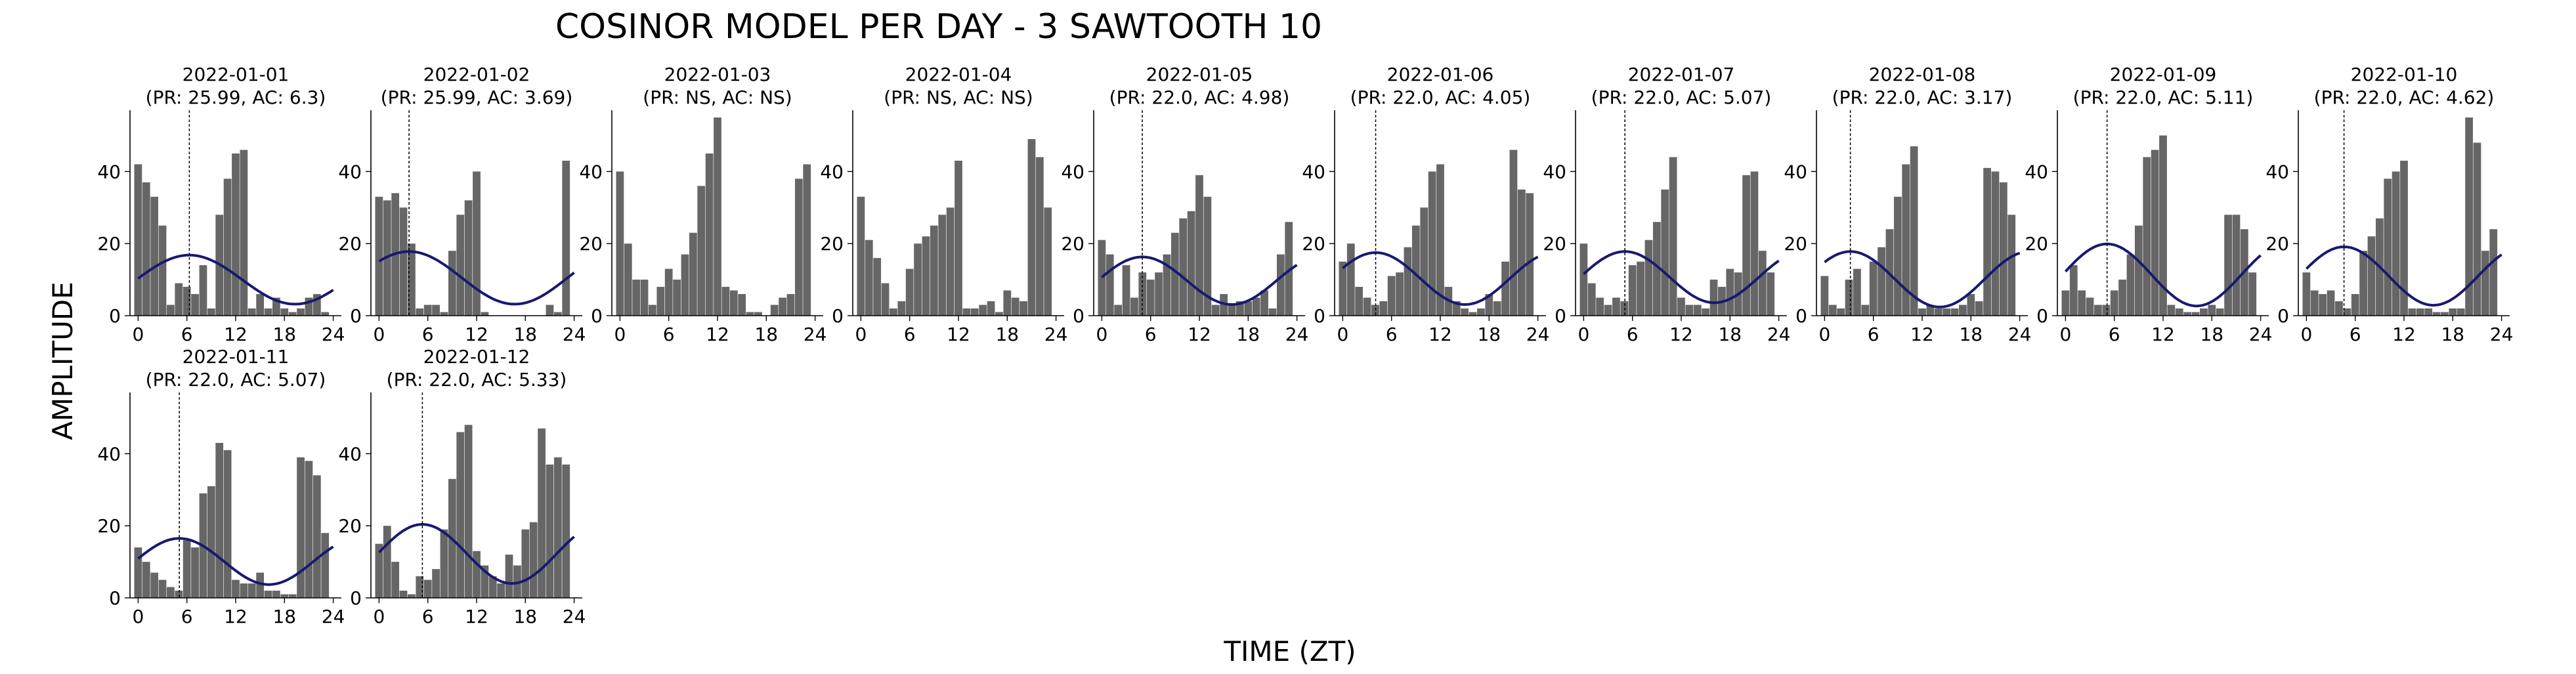 The width and height of the screenshot is (2576, 674). What do you see at coordinates (2277, 171) in the screenshot?
I see `y-tick-label: 40` at bounding box center [2277, 171].